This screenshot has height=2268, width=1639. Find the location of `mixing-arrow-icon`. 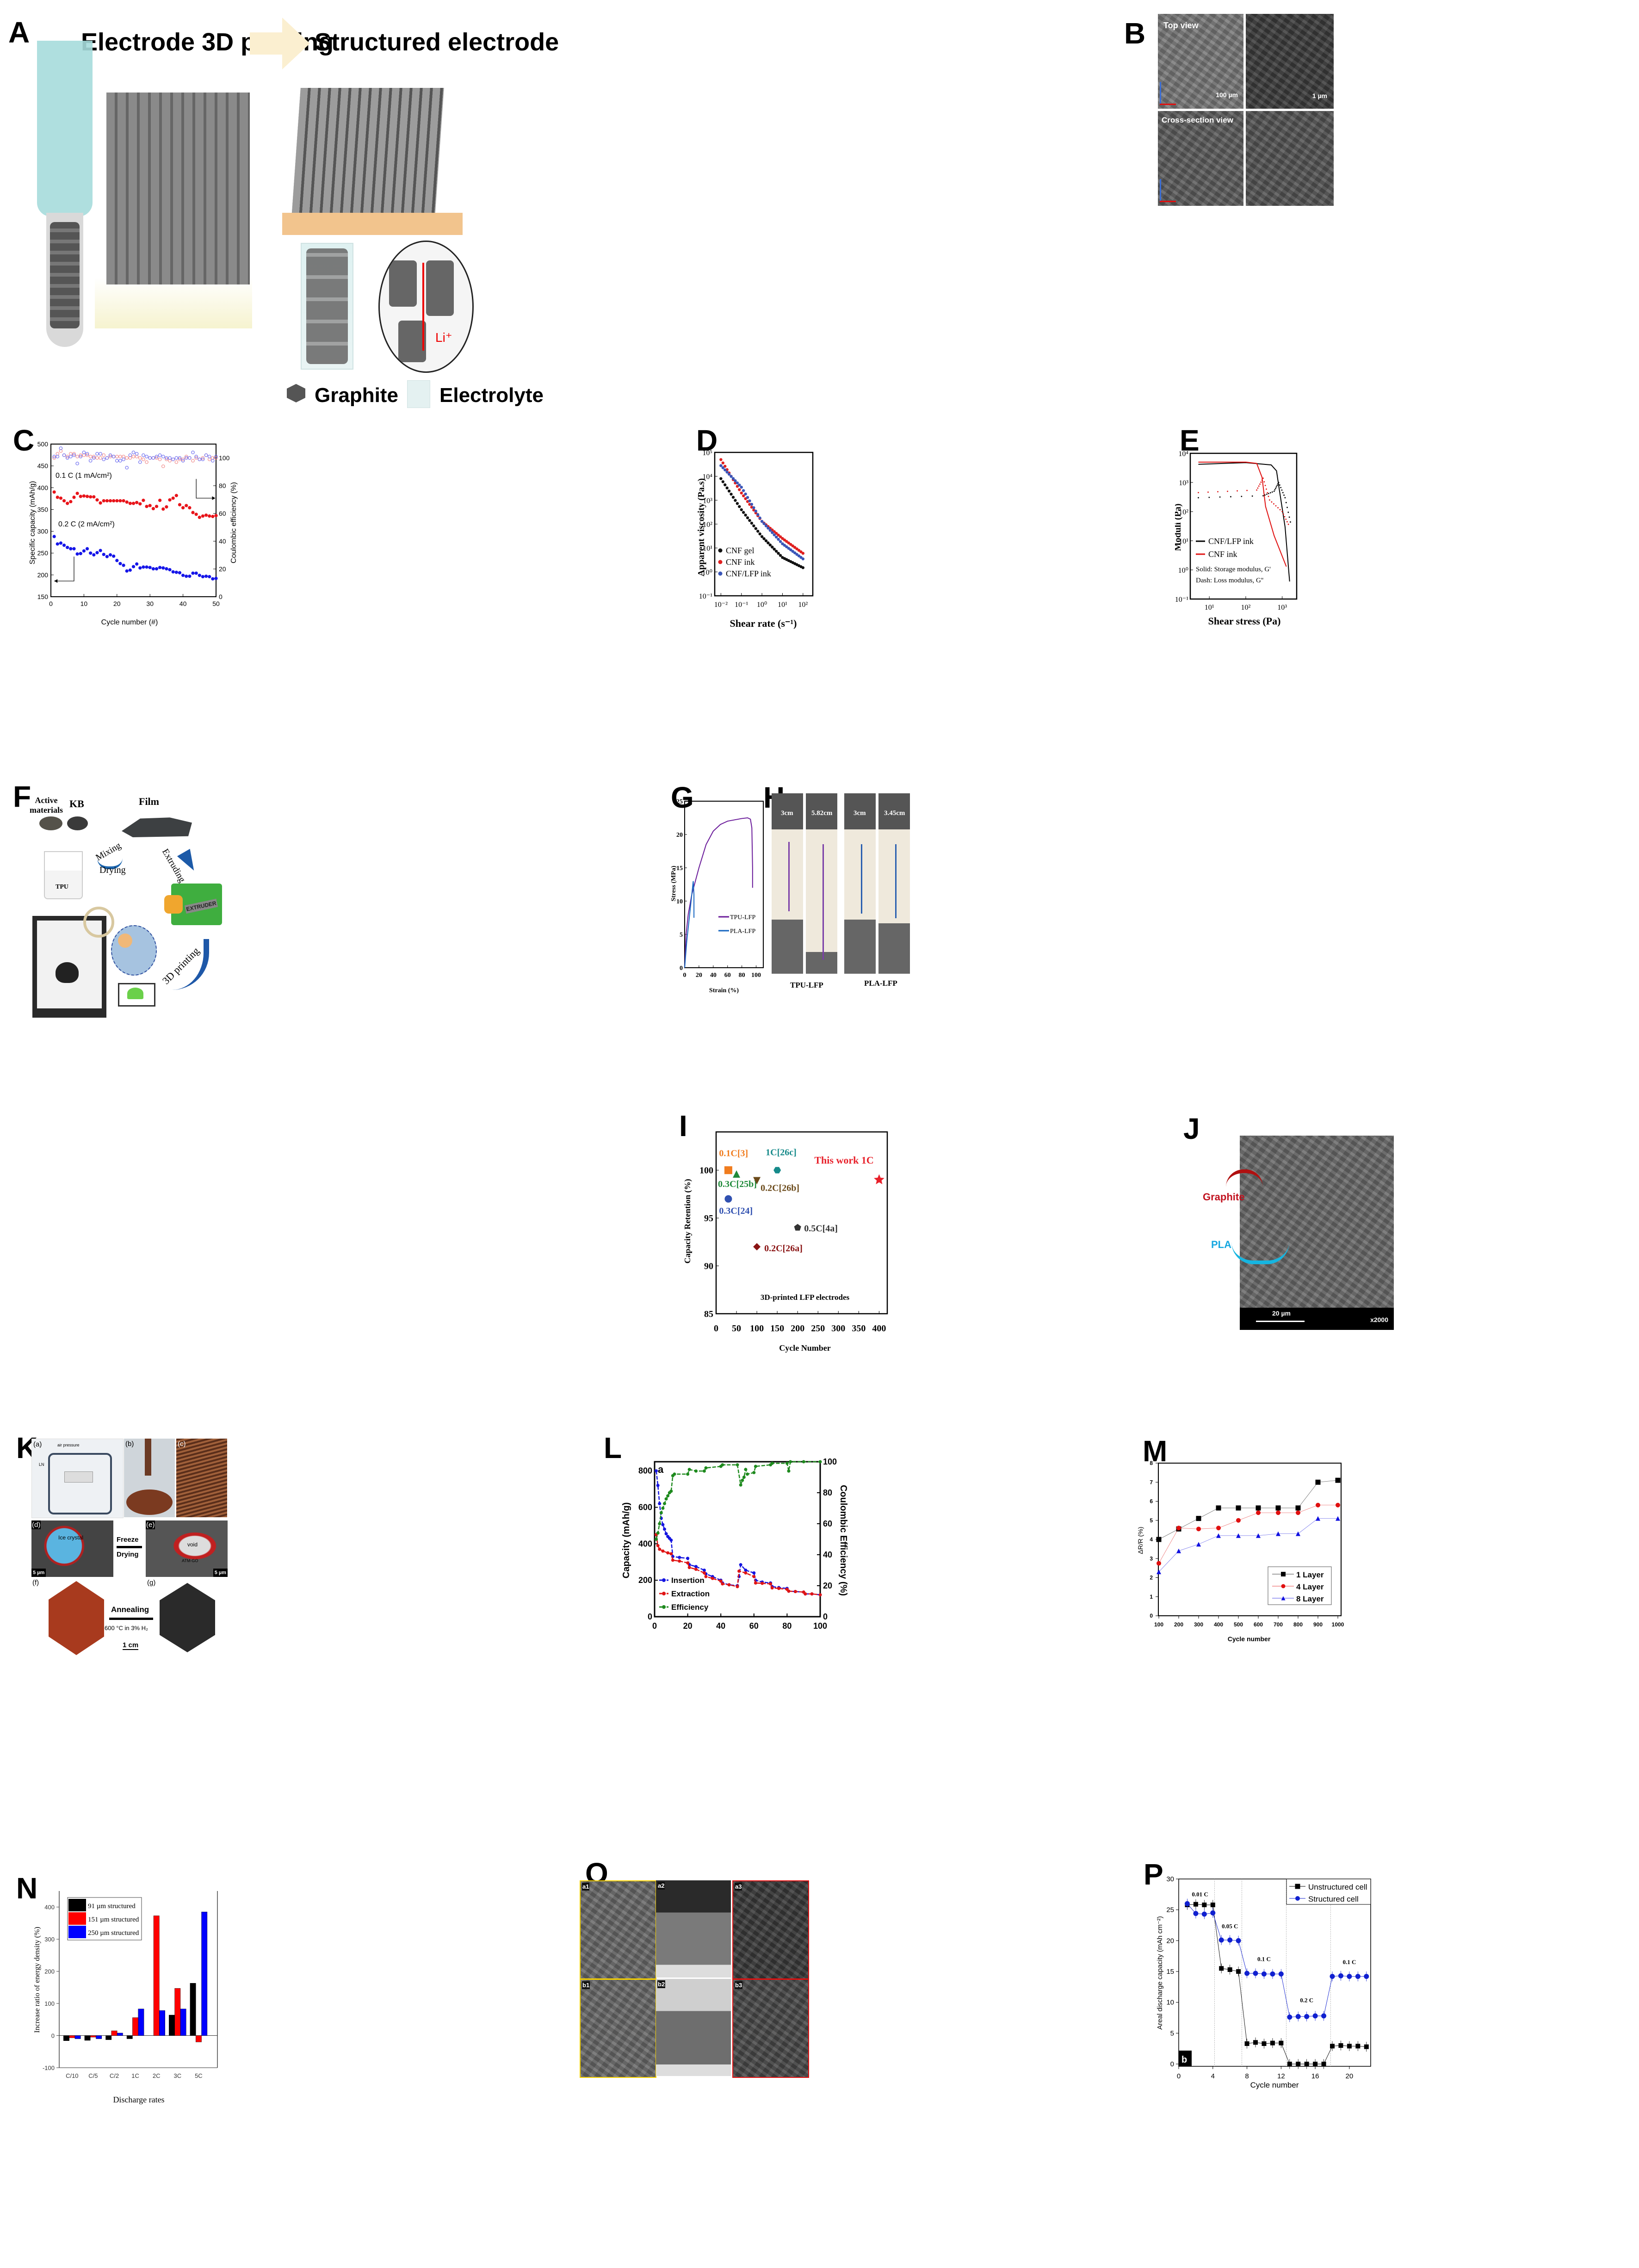

mixing-arrow-icon is located at coordinates (110, 864).